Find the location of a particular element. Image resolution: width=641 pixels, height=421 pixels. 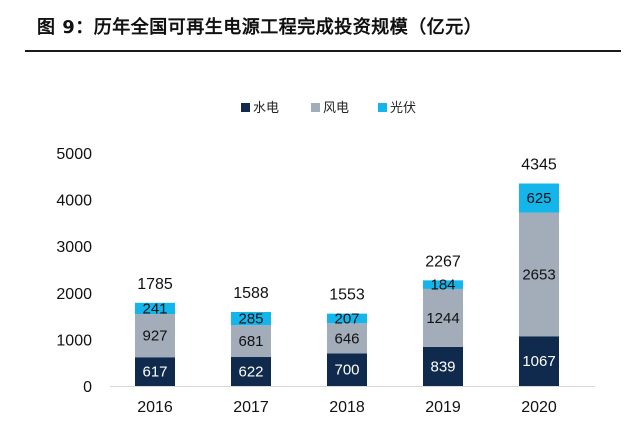

legend-label: 风电 is located at coordinates (336, 108).